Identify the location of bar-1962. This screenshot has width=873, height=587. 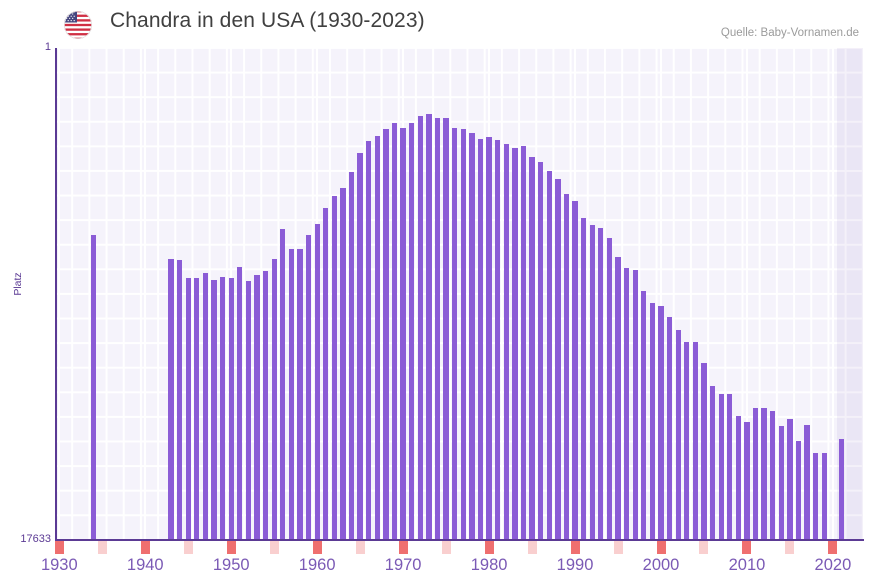
(334, 367).